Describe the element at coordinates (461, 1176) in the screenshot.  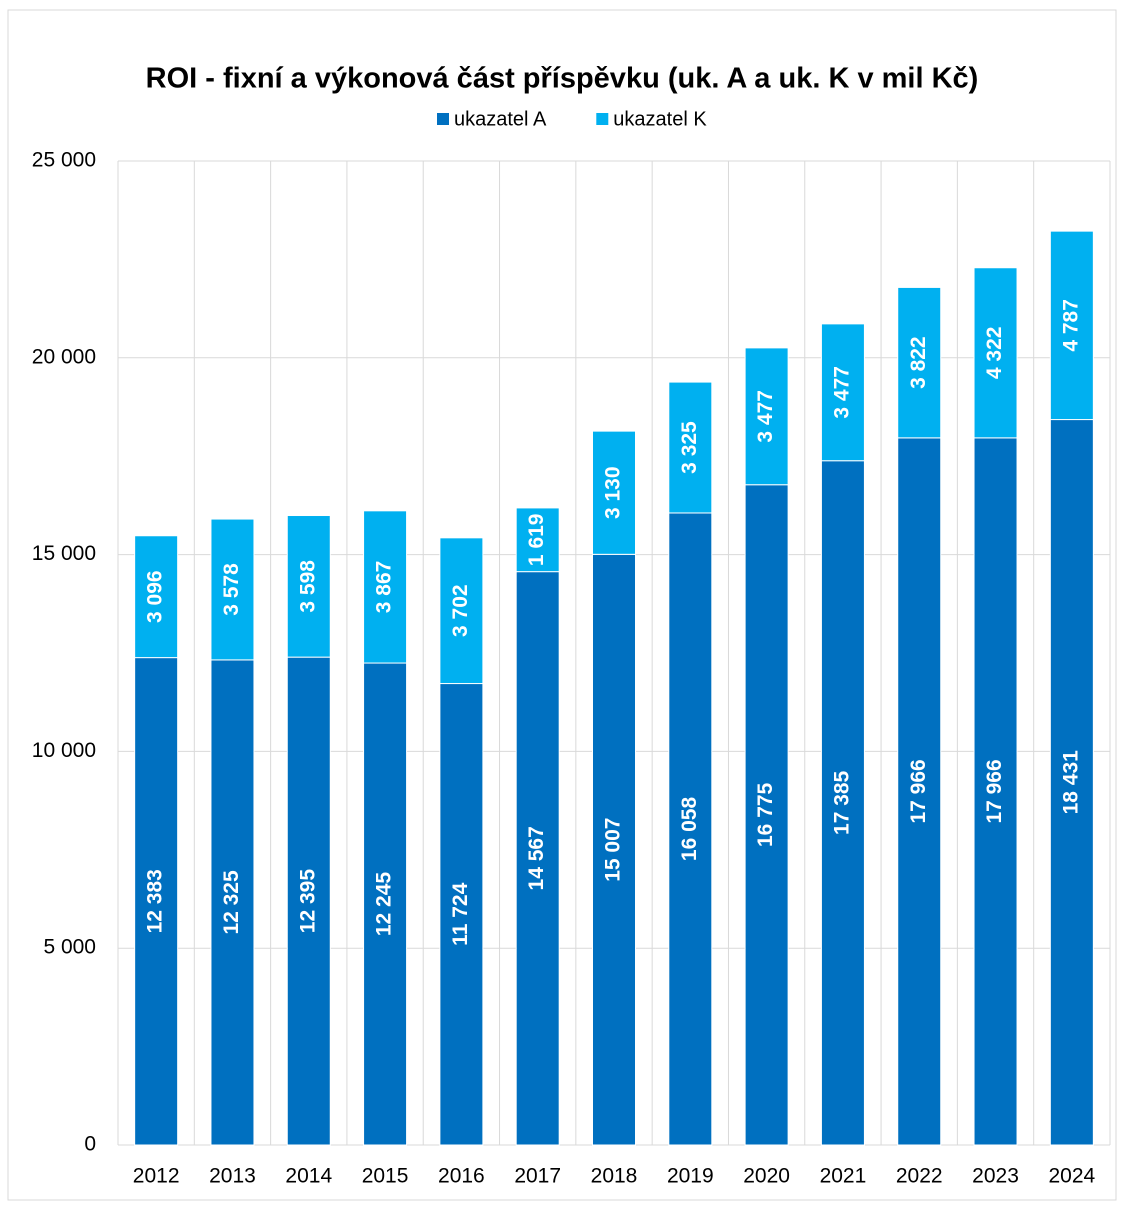
I see `x-tick-label: 2016` at that location.